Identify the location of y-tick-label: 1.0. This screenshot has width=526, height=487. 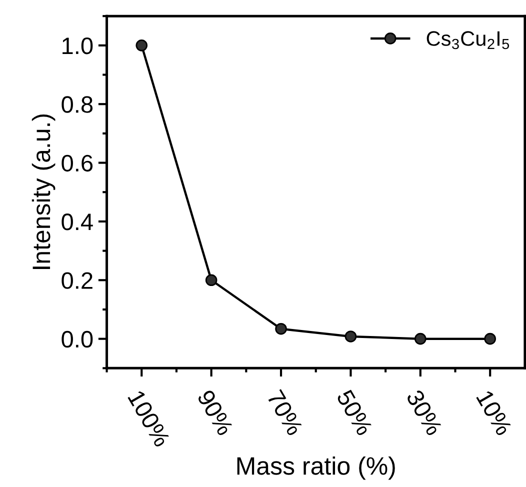
(77, 45).